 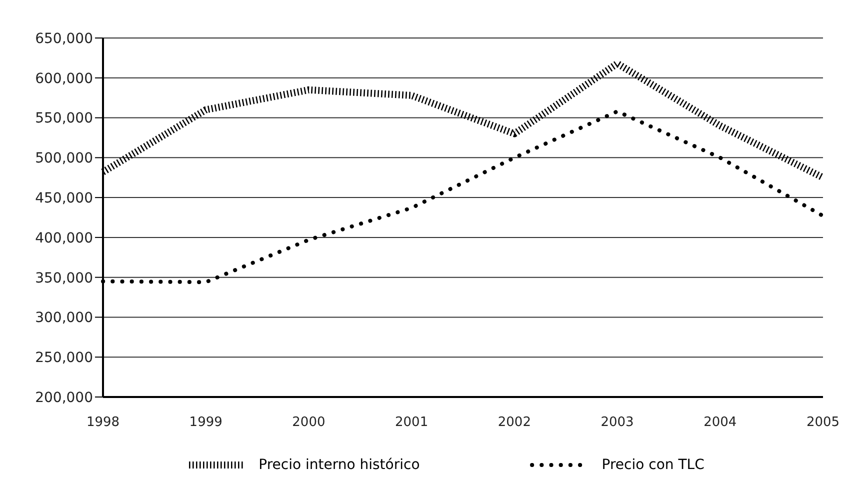 I want to click on y-tick-label: 350,000, so click(x=64, y=278).